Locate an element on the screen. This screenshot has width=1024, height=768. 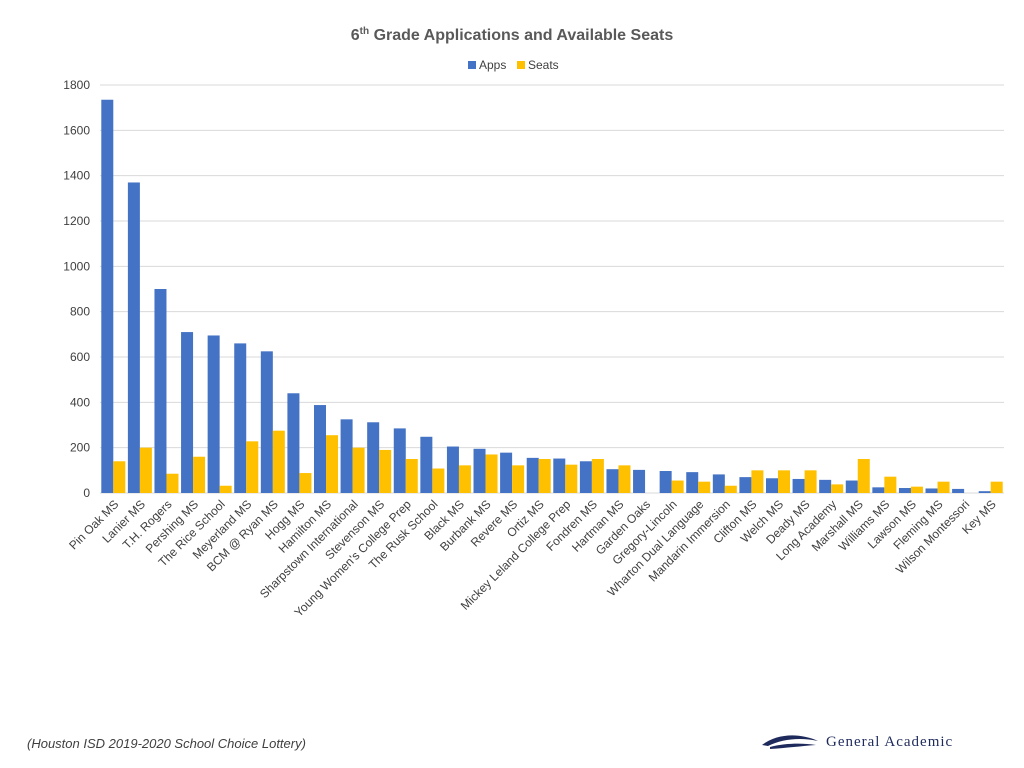
y-tick-label: 800 is located at coordinates (80, 312).